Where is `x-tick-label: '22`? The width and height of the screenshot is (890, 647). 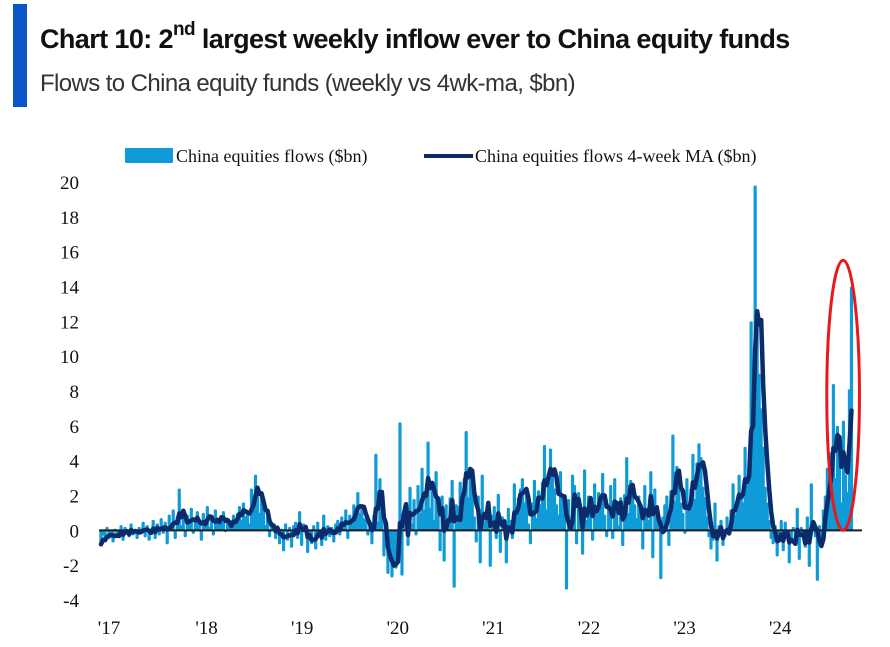 x-tick-label: '22 is located at coordinates (589, 628).